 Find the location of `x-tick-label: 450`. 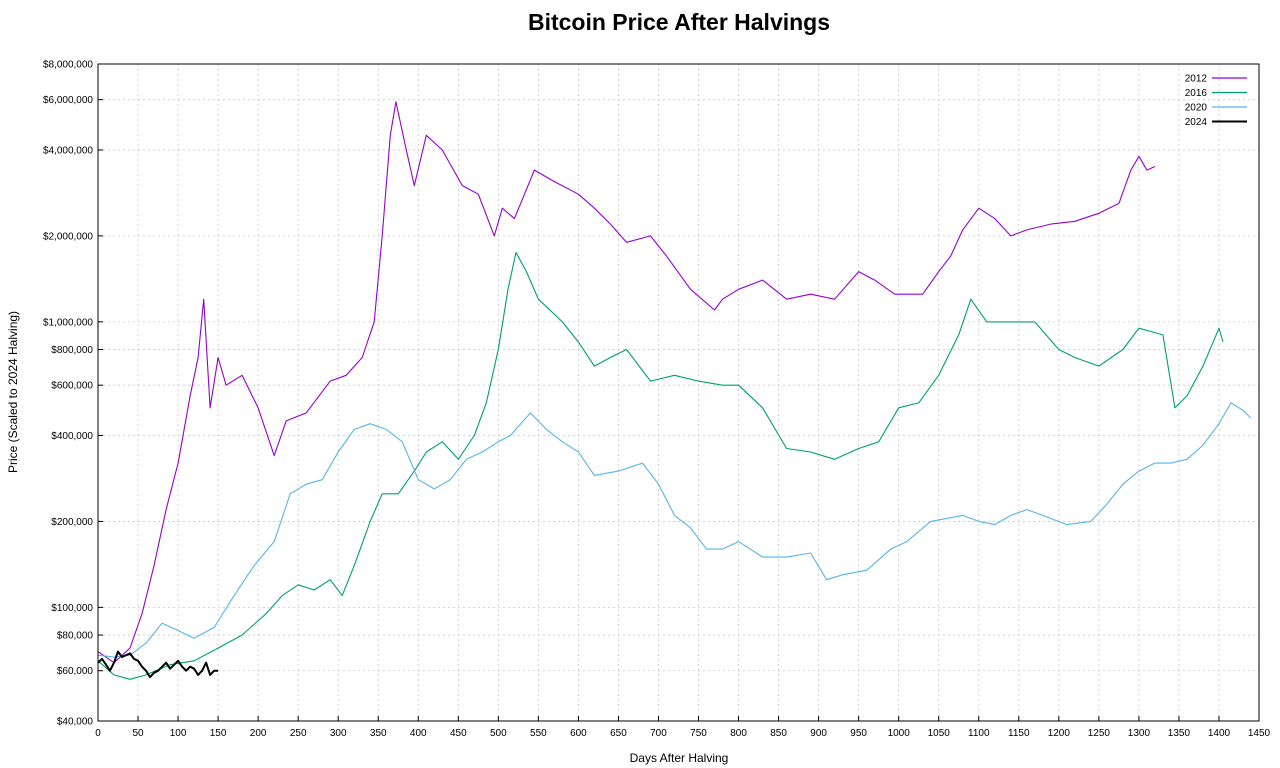

x-tick-label: 450 is located at coordinates (458, 733).